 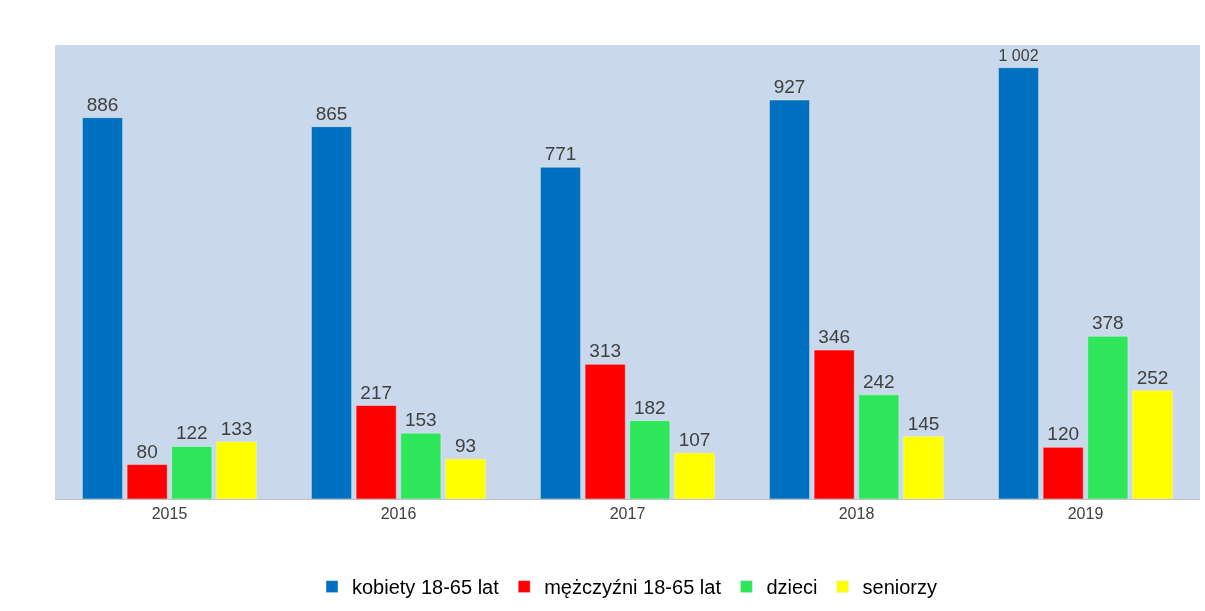 I want to click on data-label: 80, so click(x=147, y=451).